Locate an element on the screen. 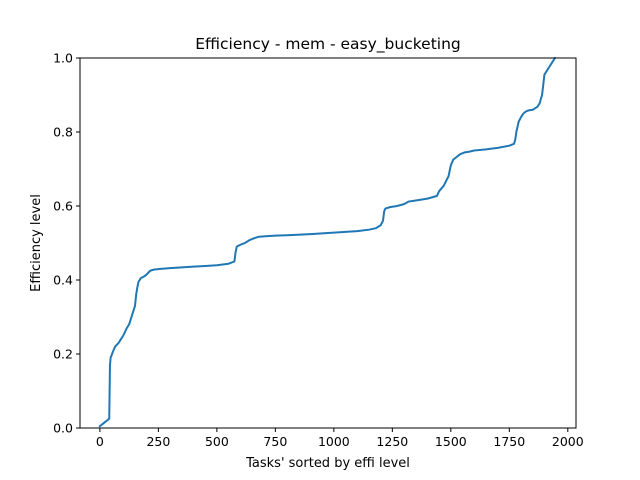 The image size is (640, 480). x-tick-label: 1250 is located at coordinates (392, 441).